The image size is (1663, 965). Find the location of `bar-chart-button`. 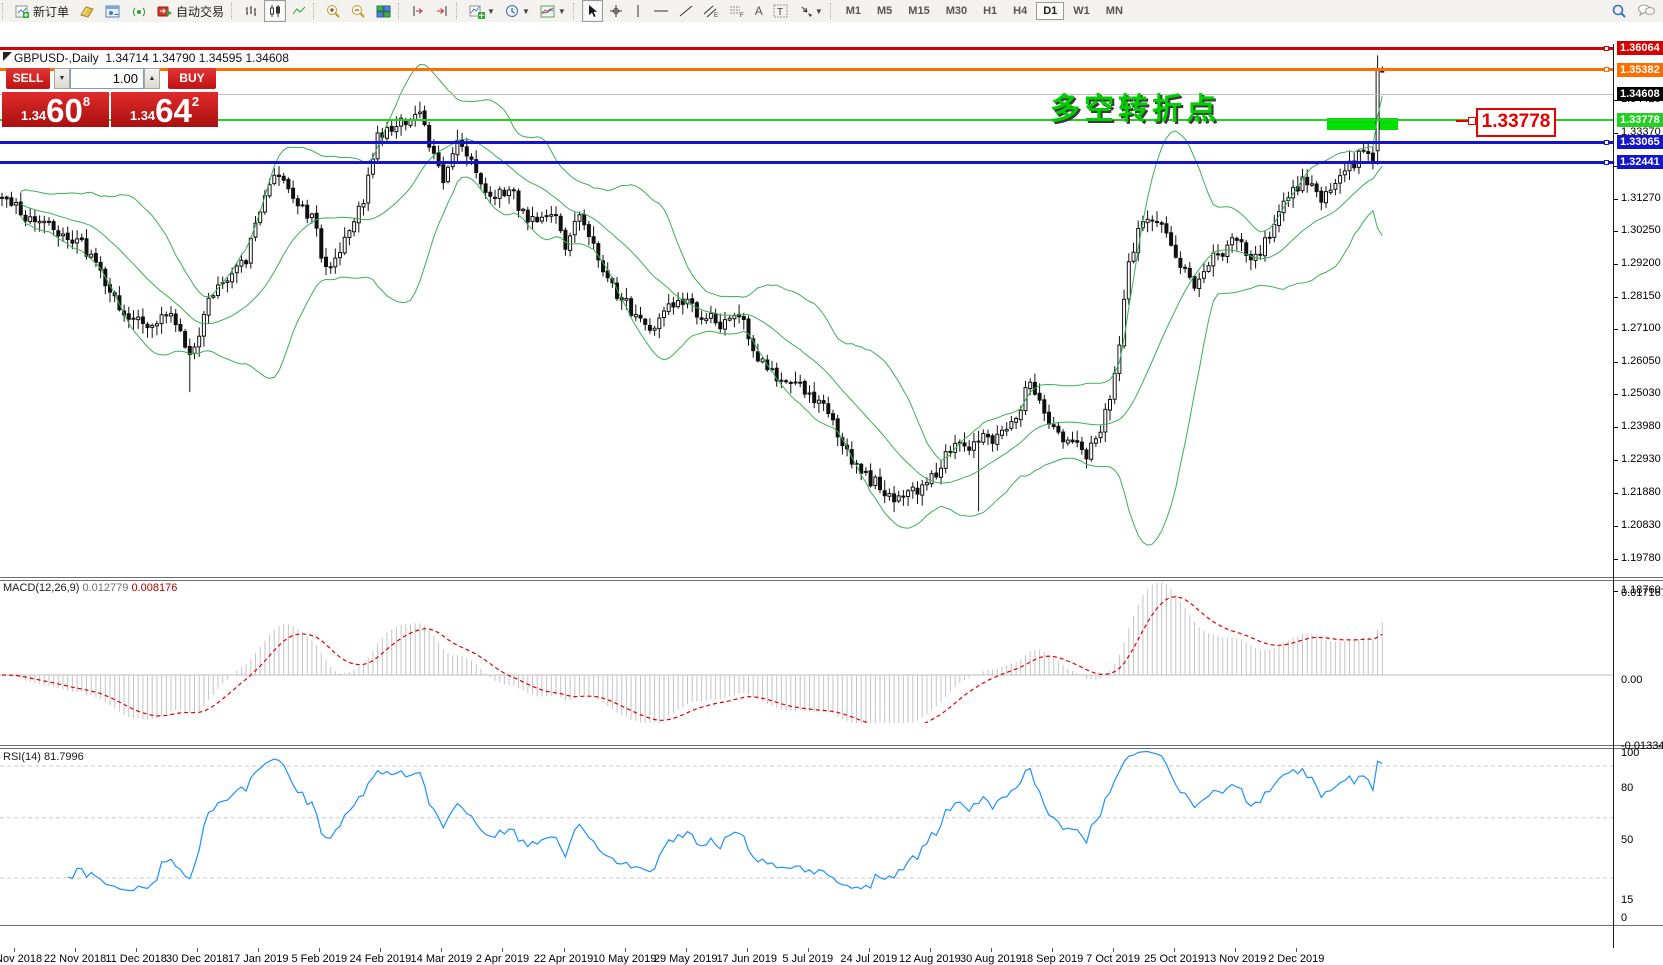

bar-chart-button is located at coordinates (251, 11).